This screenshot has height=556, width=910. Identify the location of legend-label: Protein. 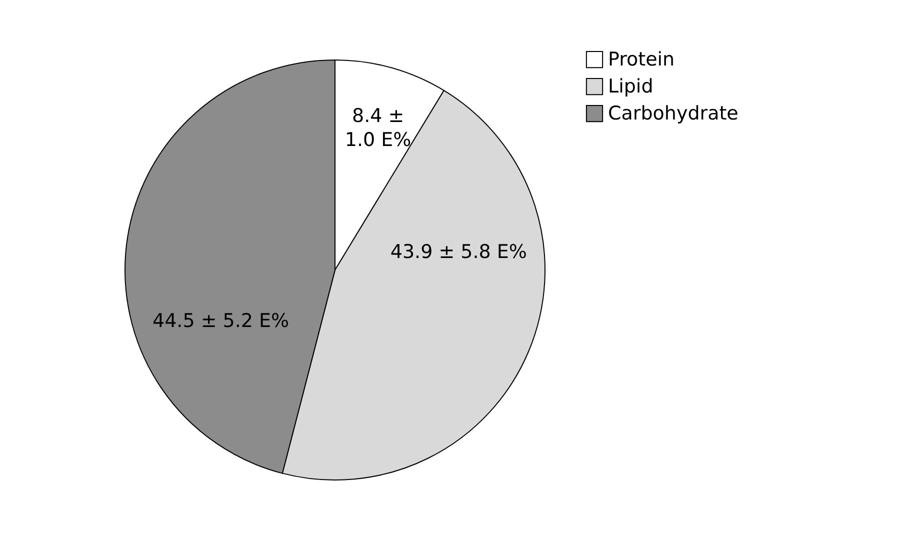
(641, 59).